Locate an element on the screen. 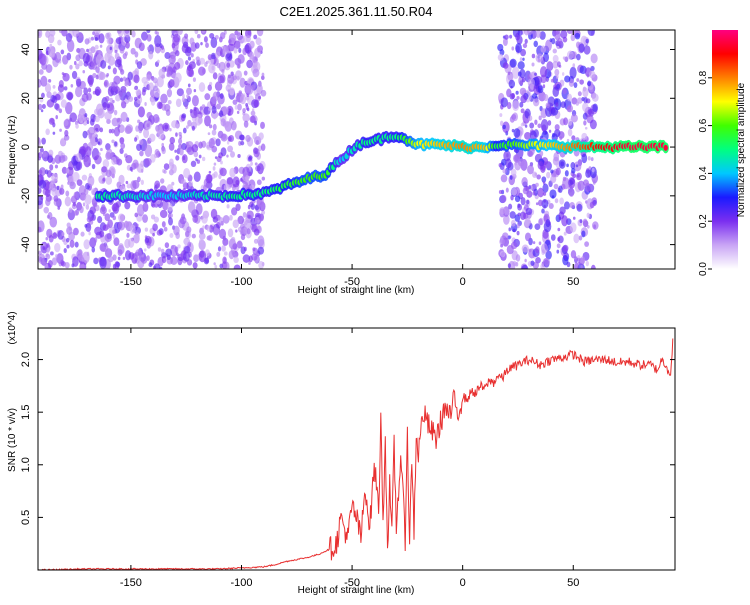  spectrogram-y-tick-label: -20 is located at coordinates (26, 196).